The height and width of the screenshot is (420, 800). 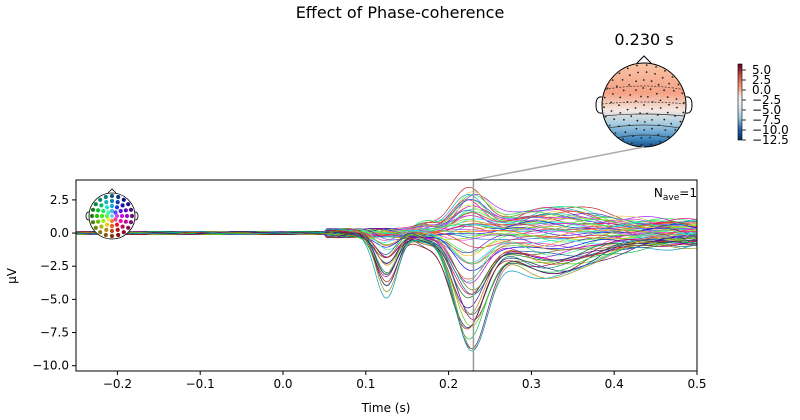 What do you see at coordinates (761, 70) in the screenshot?
I see `colorbar-tick-label: 5.0` at bounding box center [761, 70].